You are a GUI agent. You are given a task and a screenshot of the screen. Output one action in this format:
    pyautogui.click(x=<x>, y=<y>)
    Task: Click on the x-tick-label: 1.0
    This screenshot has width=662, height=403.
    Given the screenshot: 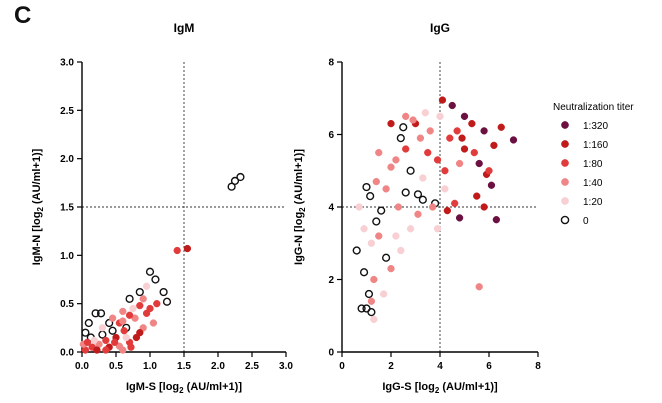 What is the action you would take?
    pyautogui.click(x=150, y=366)
    